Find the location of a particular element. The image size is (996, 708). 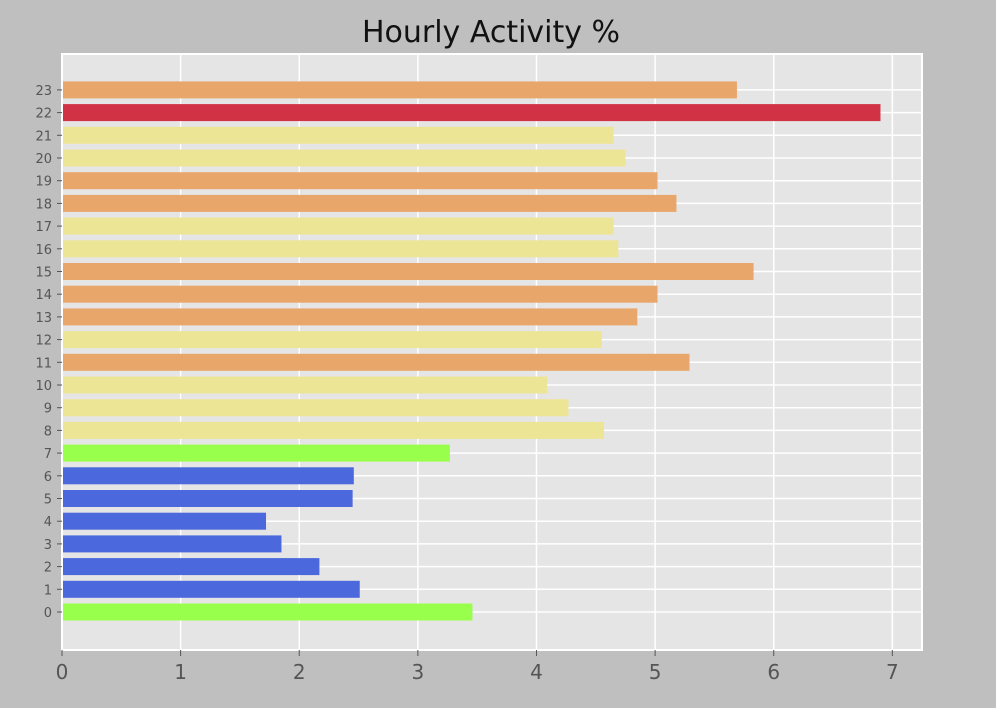

y-tick-label: 4 is located at coordinates (48, 522).